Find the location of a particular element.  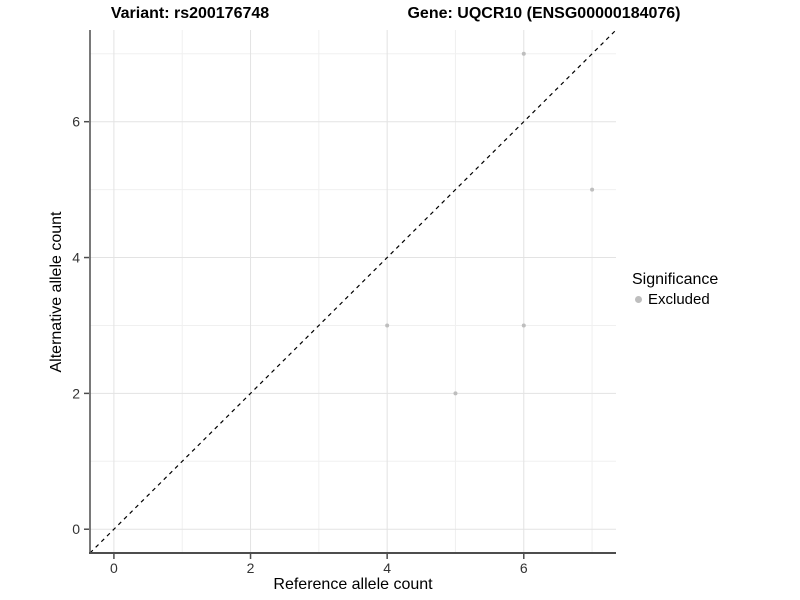

y-tick-label: 0 is located at coordinates (76, 529).